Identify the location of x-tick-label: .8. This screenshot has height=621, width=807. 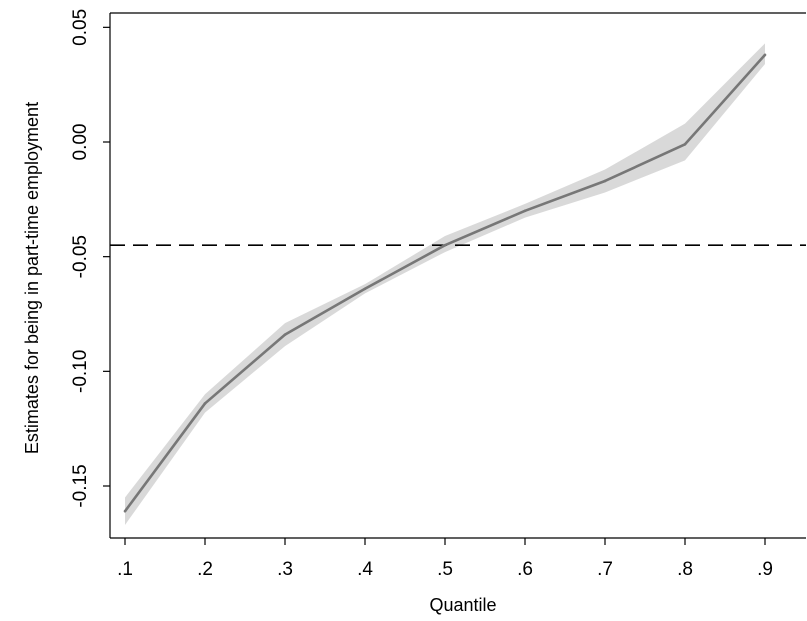
(685, 569).